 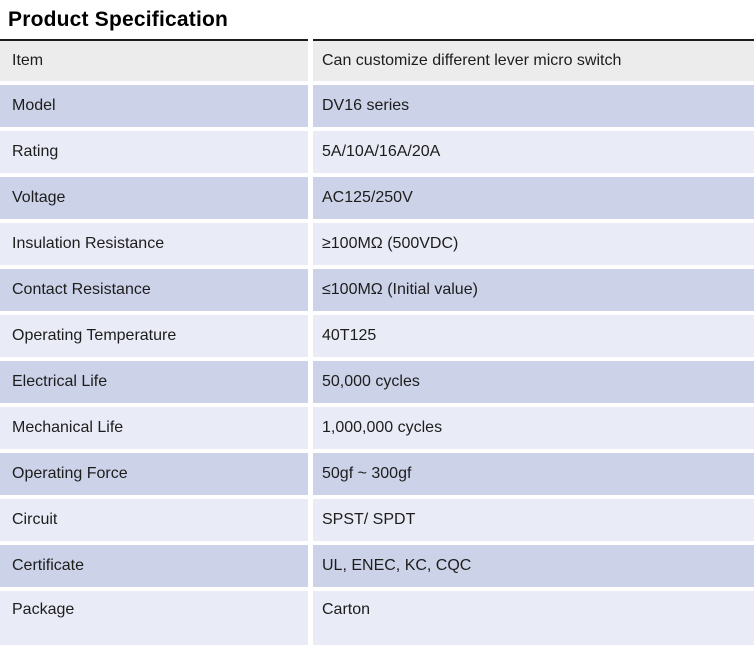 I want to click on spec-value-cell: SPST/ SPDT, so click(x=533, y=520).